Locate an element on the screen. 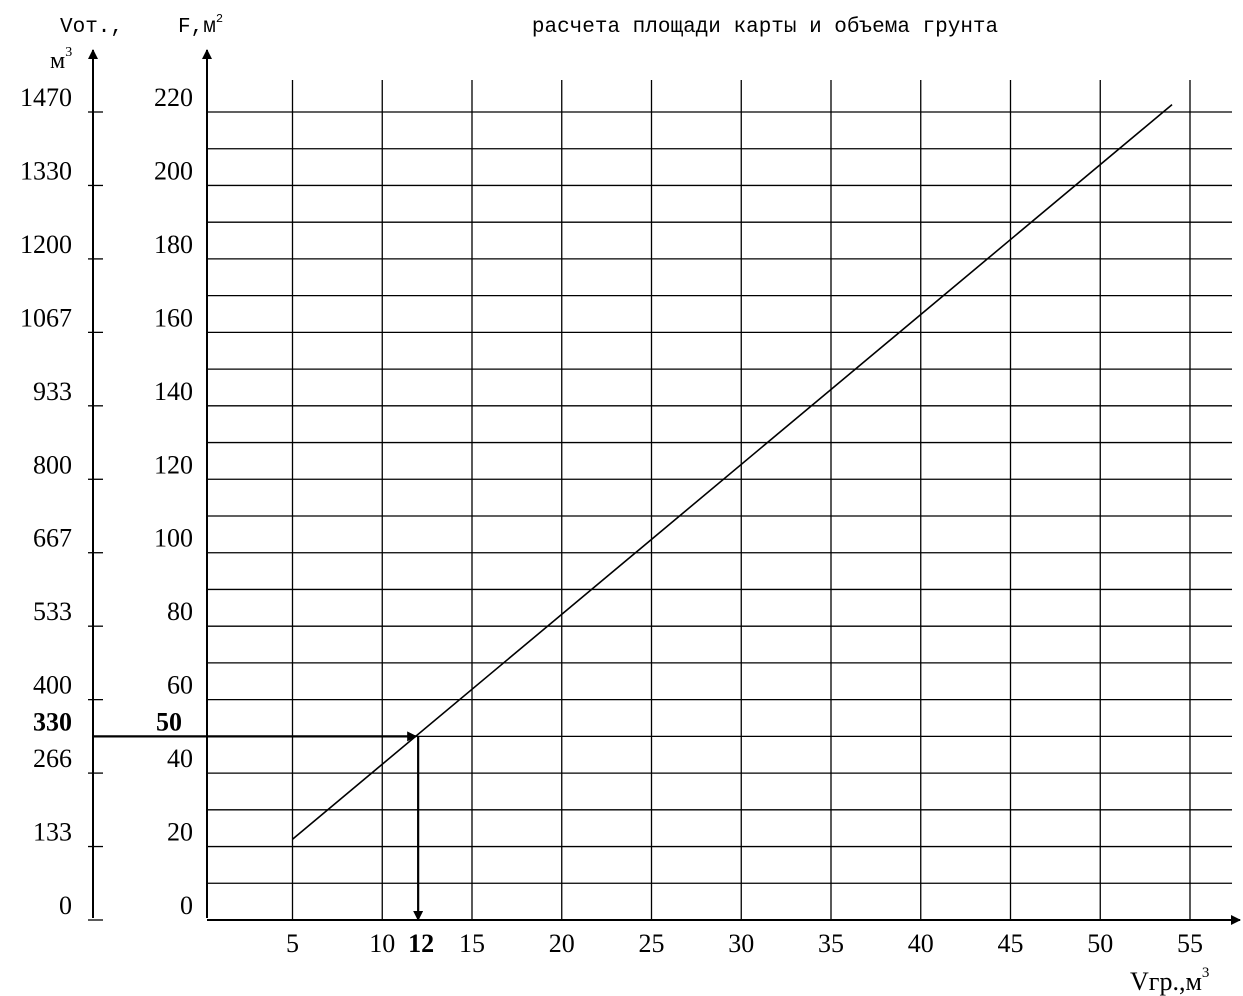  v-tick-label: 0 is located at coordinates (65, 905).